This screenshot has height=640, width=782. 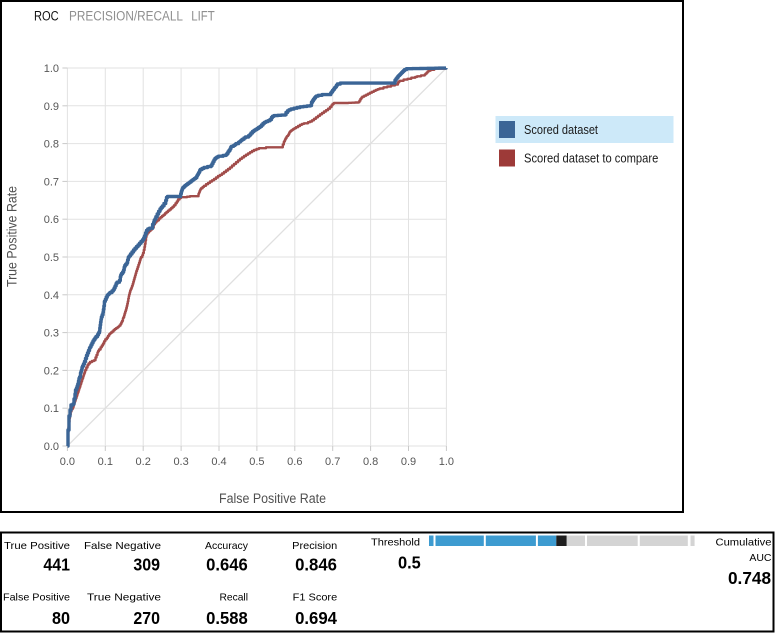 I want to click on svg-text: AUC, so click(x=760, y=558).